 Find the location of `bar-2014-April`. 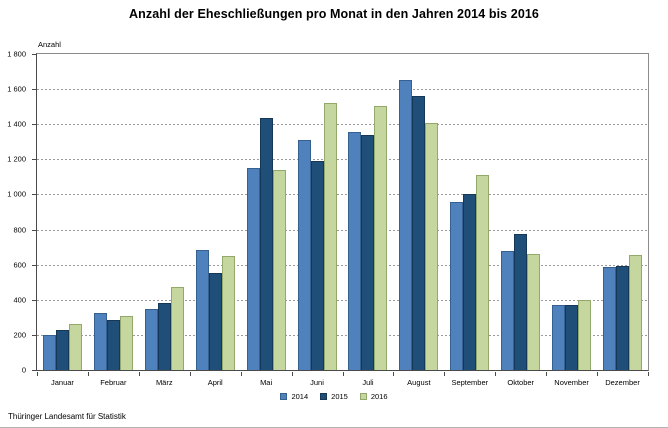

bar-2014-April is located at coordinates (202, 310).